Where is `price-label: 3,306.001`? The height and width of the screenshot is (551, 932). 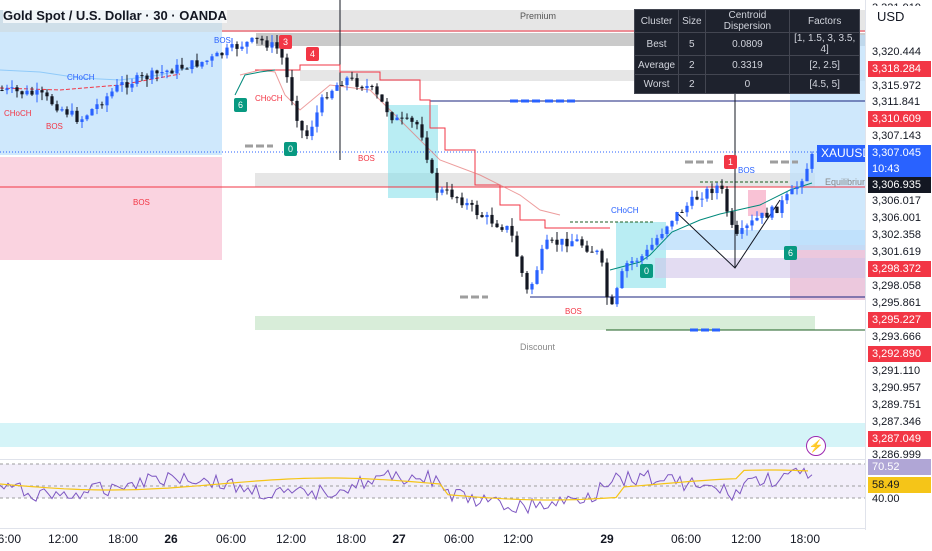
price-label: 3,306.001 is located at coordinates (896, 218).